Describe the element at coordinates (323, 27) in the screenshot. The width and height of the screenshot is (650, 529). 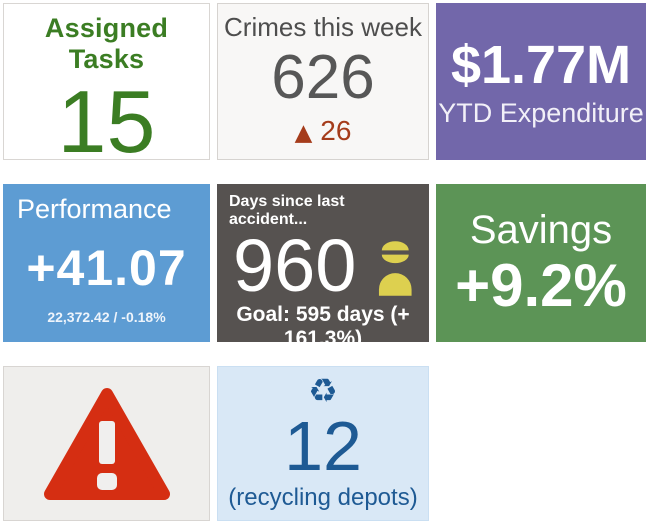
I see `crimes-title: Crimes this week` at that location.